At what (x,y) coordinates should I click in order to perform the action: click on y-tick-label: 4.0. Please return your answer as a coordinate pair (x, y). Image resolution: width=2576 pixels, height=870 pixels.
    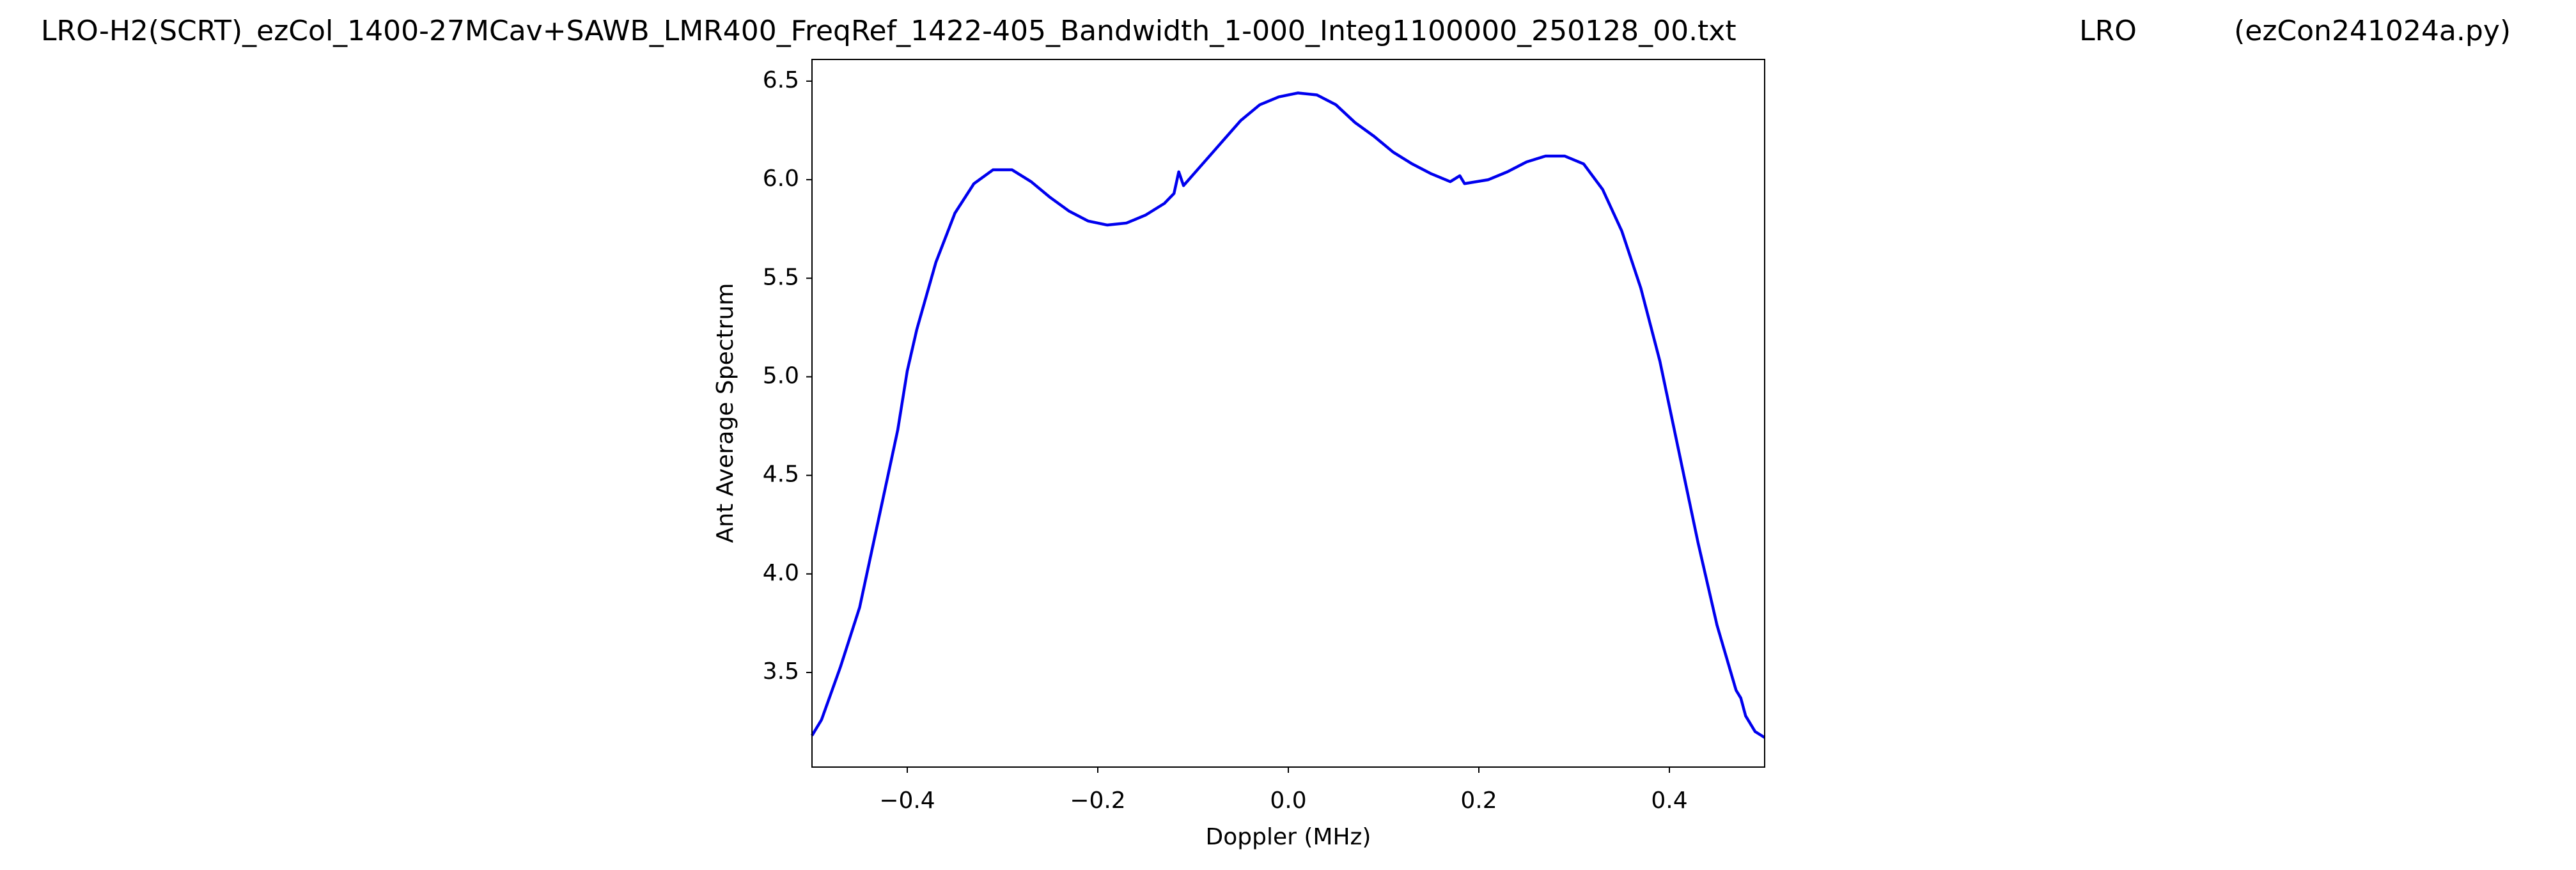
    Looking at the image, I should click on (781, 573).